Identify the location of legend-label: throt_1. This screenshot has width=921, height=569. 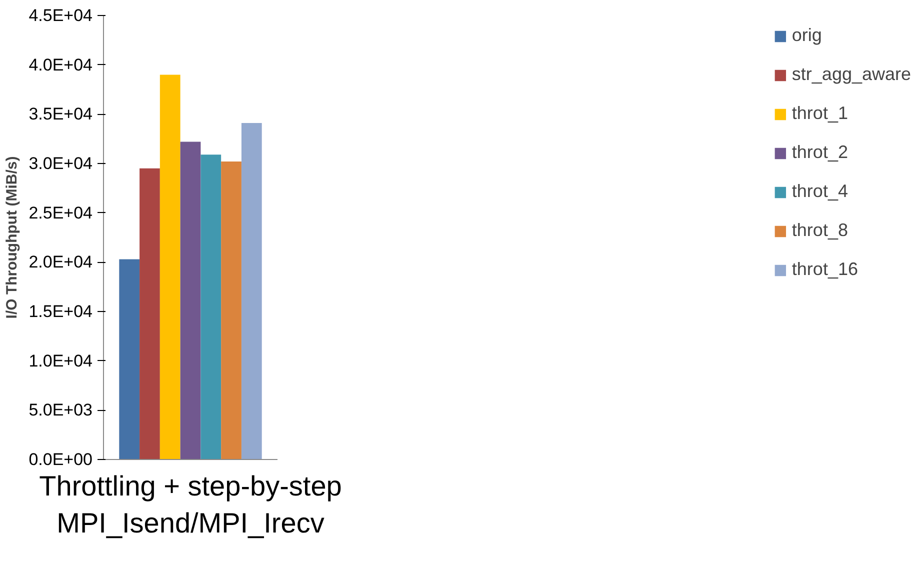
(820, 113).